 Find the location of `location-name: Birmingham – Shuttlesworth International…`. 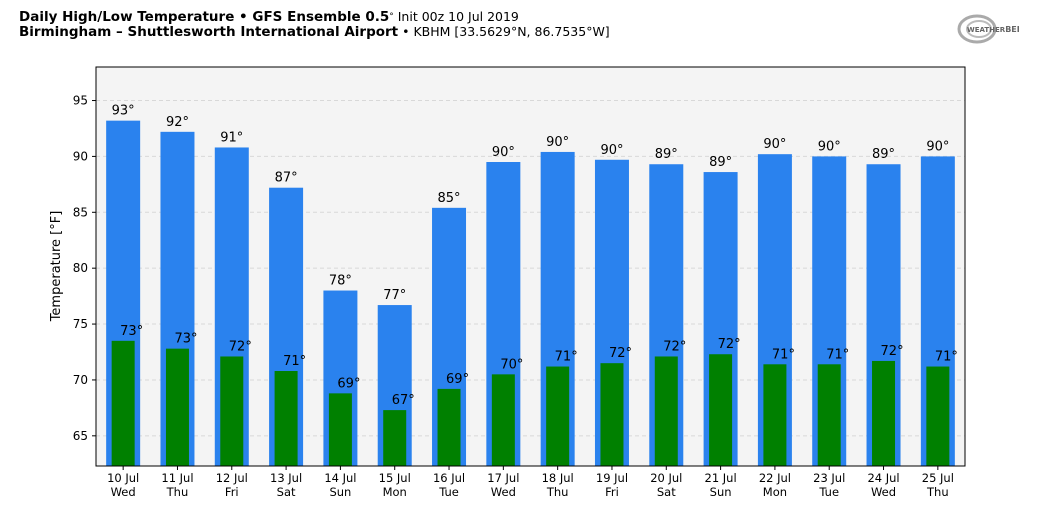

location-name: Birmingham – Shuttlesworth International… is located at coordinates (209, 32).